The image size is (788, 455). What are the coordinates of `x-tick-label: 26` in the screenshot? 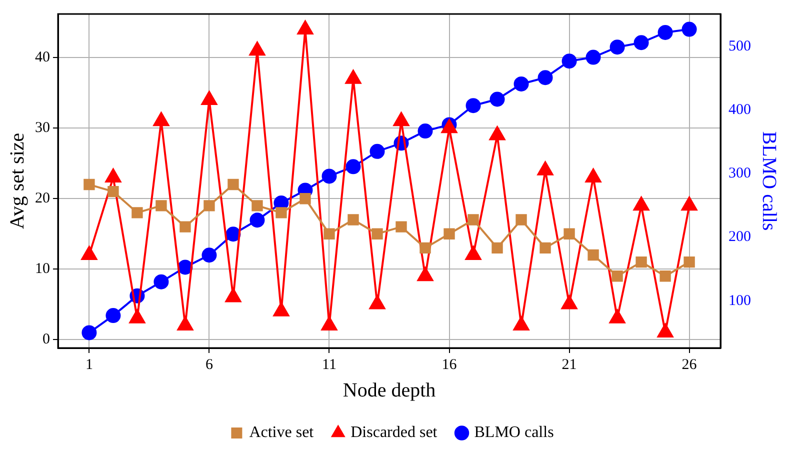 It's located at (690, 364).